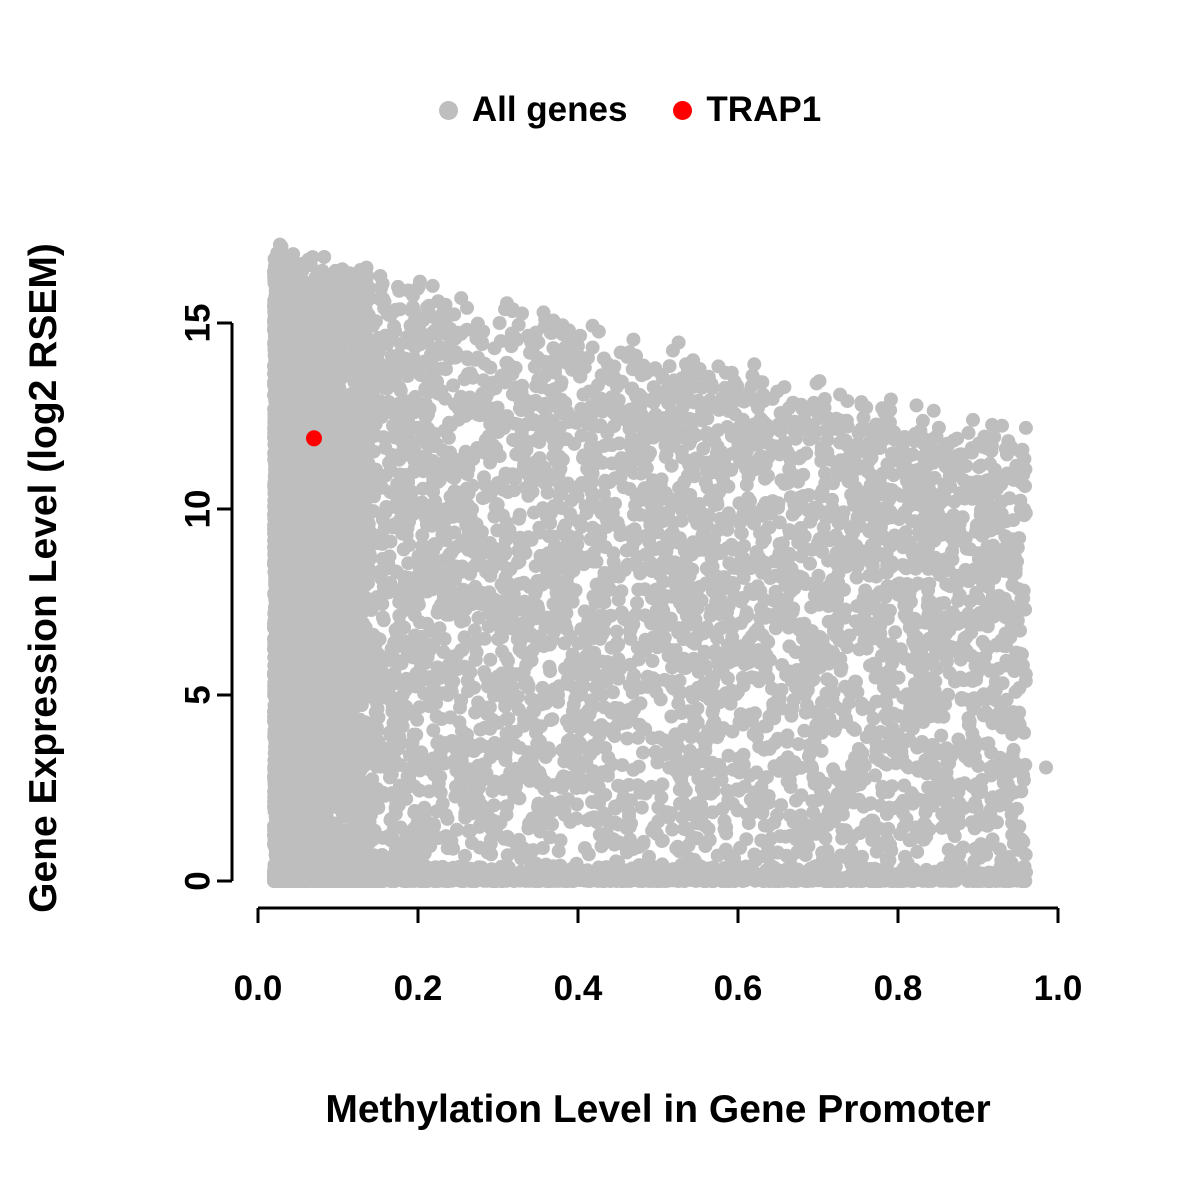 The height and width of the screenshot is (1200, 1200). I want to click on x-tick-label: 0.6, so click(738, 988).